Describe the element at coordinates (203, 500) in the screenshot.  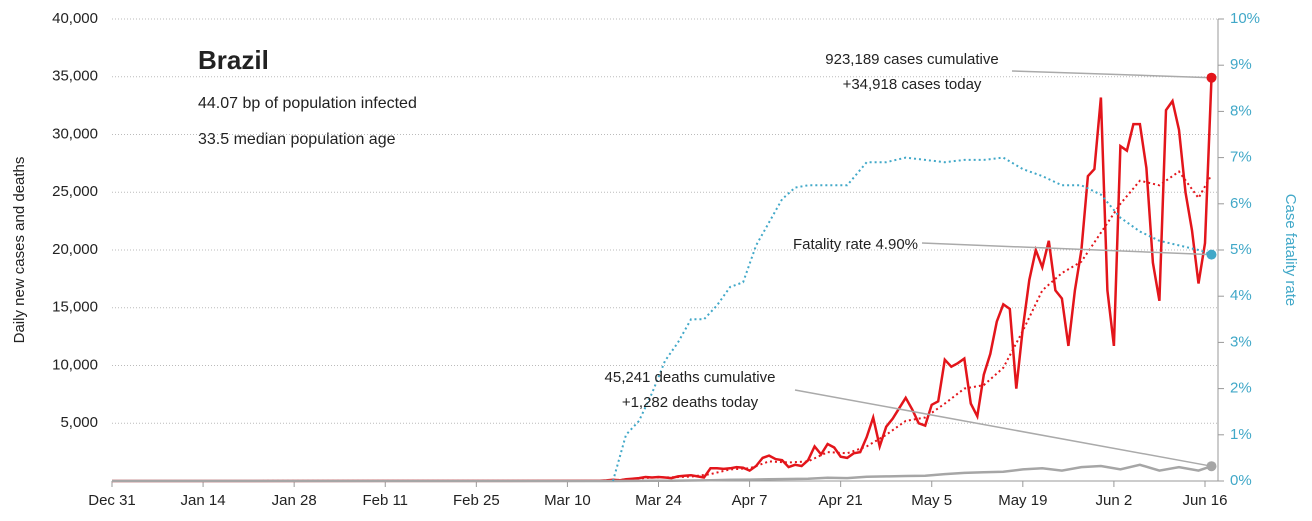
I see `x-tick-label: Jan 14` at that location.